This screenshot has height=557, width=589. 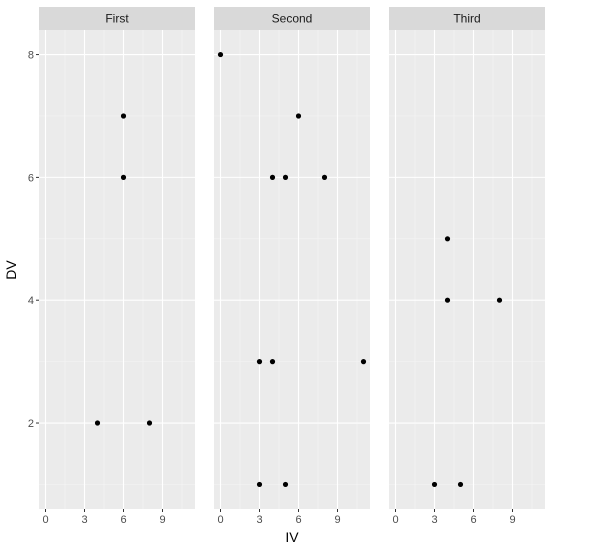 I want to click on facet-strip-label: First, so click(x=117, y=19).